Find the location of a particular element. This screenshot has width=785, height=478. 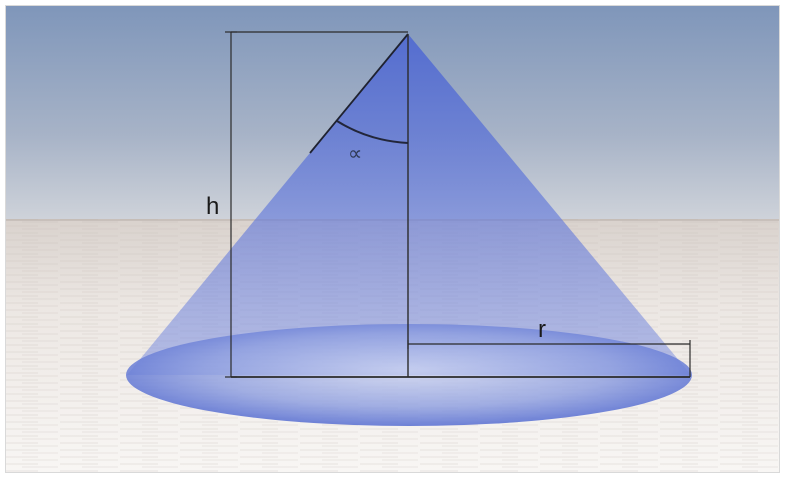

radius-dimension is located at coordinates (549, 358).